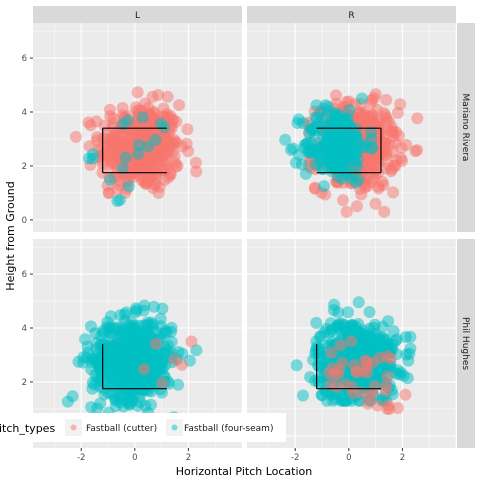  What do you see at coordinates (348, 458) in the screenshot?
I see `x-tick-label: 0` at bounding box center [348, 458].